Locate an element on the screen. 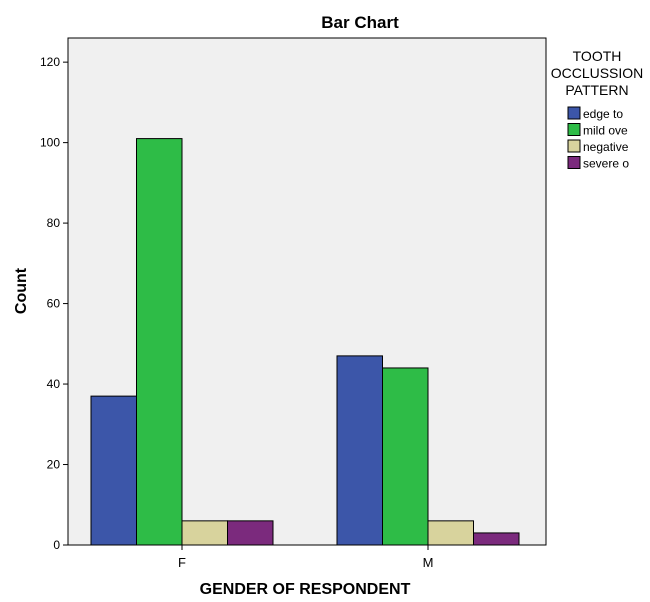  bar-F-negative is located at coordinates (204, 533).